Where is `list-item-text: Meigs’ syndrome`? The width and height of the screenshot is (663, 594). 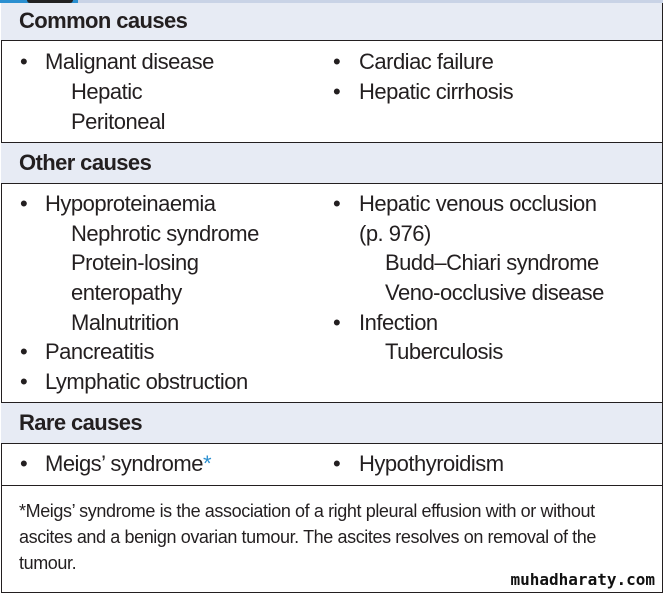 list-item-text: Meigs’ syndrome is located at coordinates (124, 463).